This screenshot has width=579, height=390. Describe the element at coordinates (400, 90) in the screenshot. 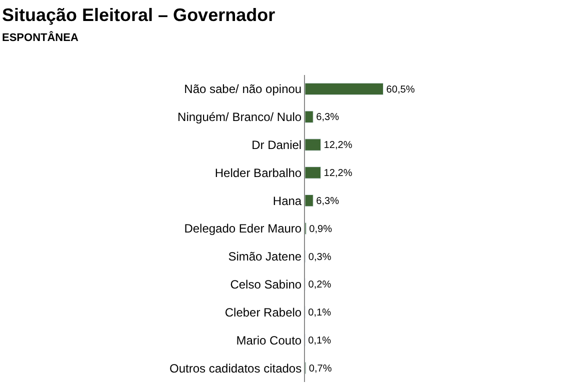

I see `data-label: 60,5%` at that location.